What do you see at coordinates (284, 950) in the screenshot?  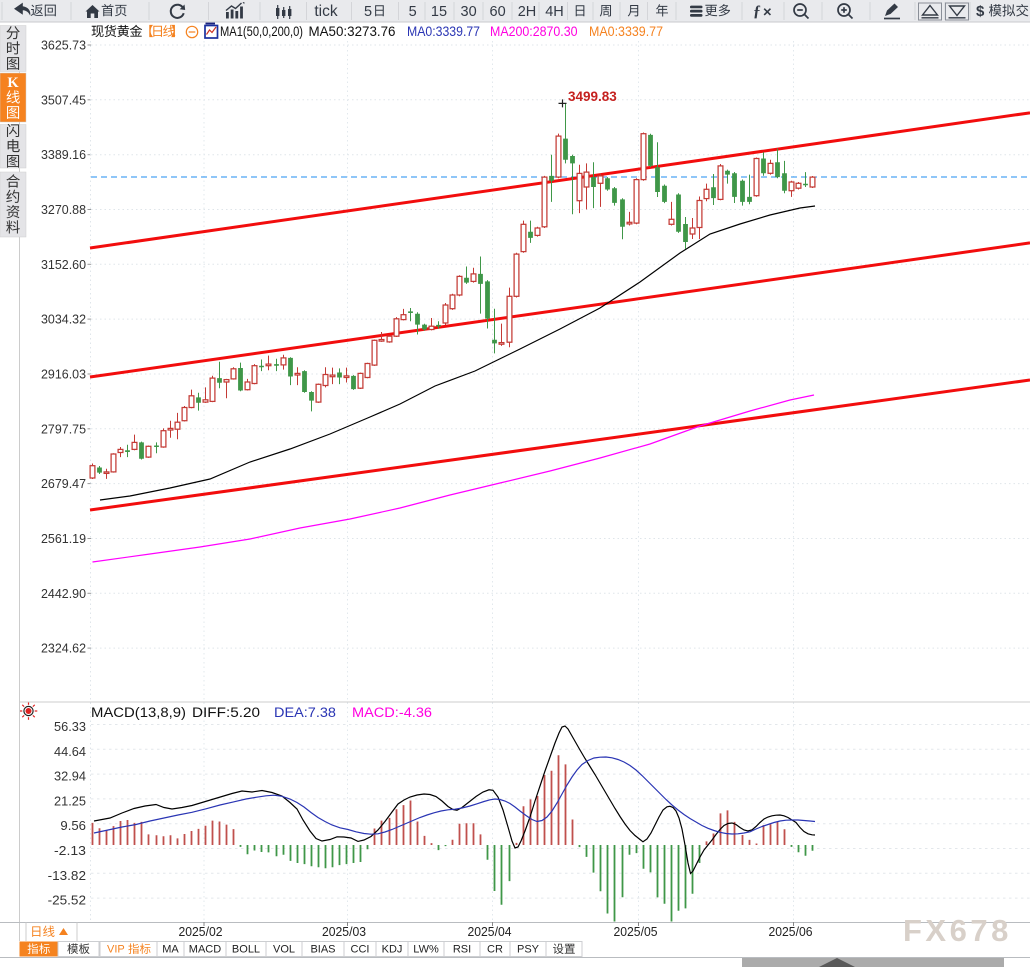 I see `svg-text: VOL` at bounding box center [284, 950].